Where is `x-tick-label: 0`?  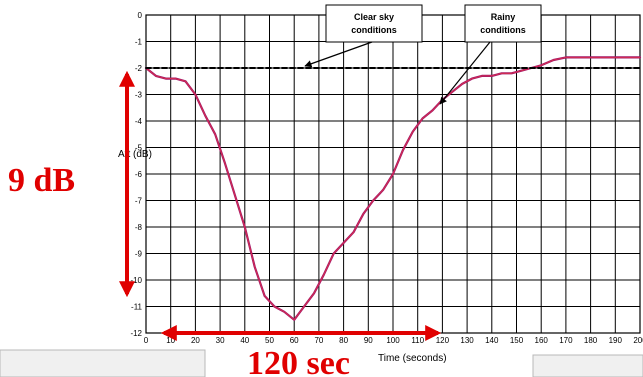
x-tick-label: 0 is located at coordinates (146, 340).